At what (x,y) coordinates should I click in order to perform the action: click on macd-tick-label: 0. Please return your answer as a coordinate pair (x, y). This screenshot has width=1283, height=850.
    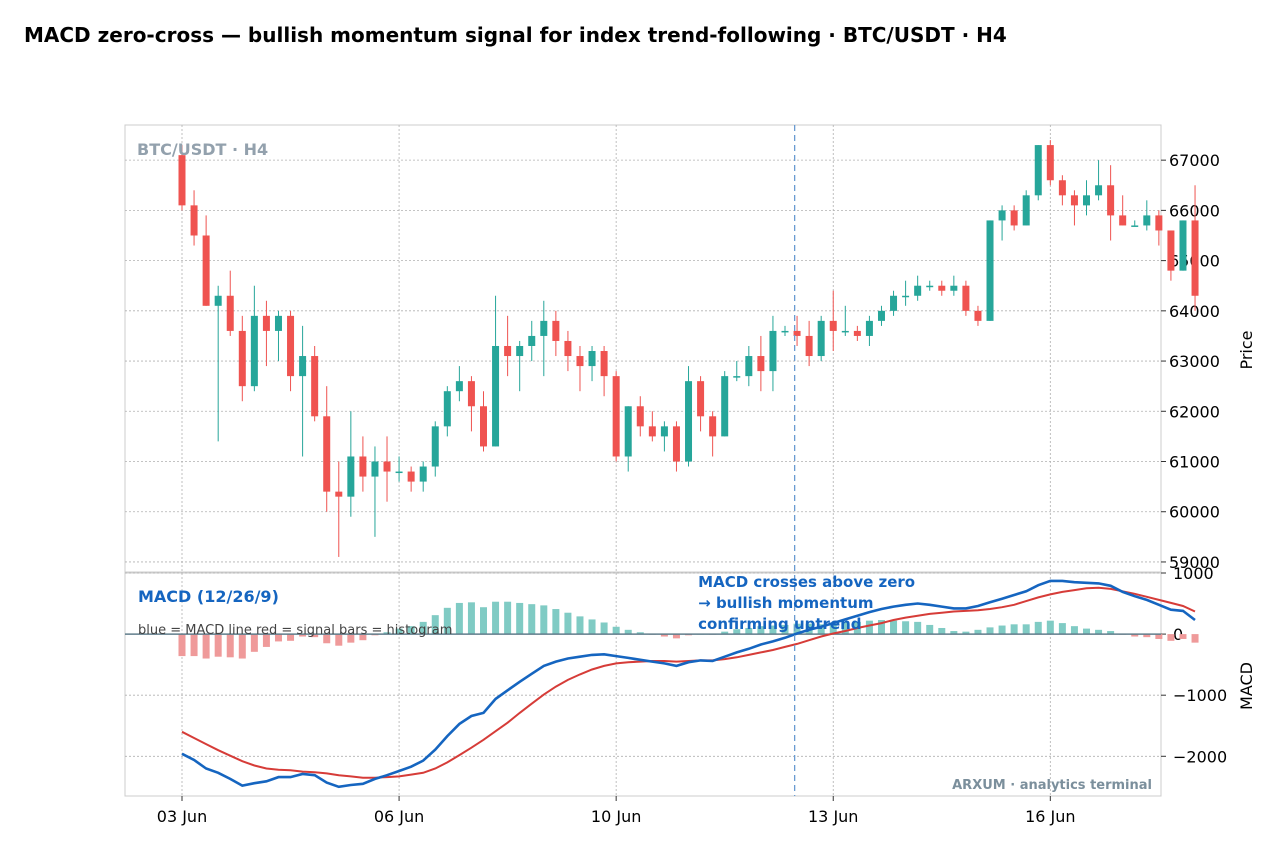
    Looking at the image, I should click on (1178, 634).